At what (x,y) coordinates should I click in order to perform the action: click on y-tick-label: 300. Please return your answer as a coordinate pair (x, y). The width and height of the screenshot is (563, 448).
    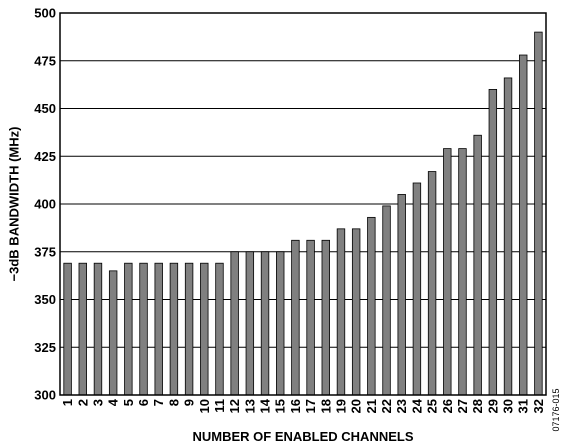
    Looking at the image, I should click on (45, 395).